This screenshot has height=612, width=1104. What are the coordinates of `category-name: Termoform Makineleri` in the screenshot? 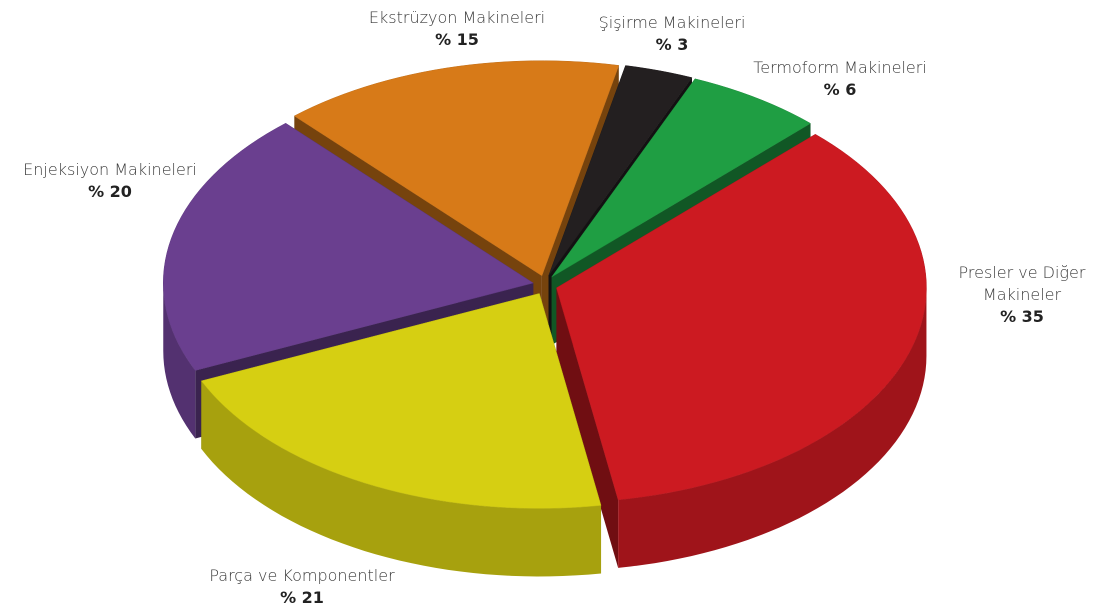 It's located at (840, 67).